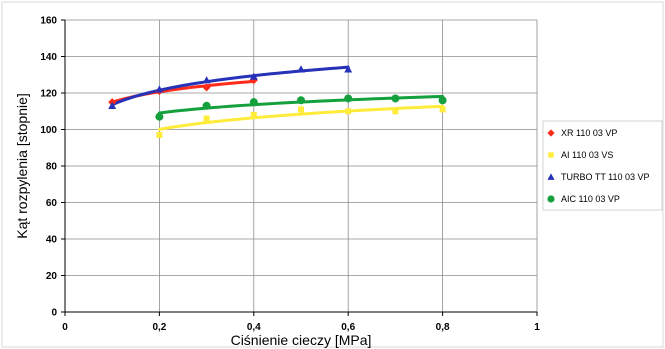 The image size is (665, 349). Describe the element at coordinates (443, 327) in the screenshot. I see `x-tick-label: 0,8` at that location.